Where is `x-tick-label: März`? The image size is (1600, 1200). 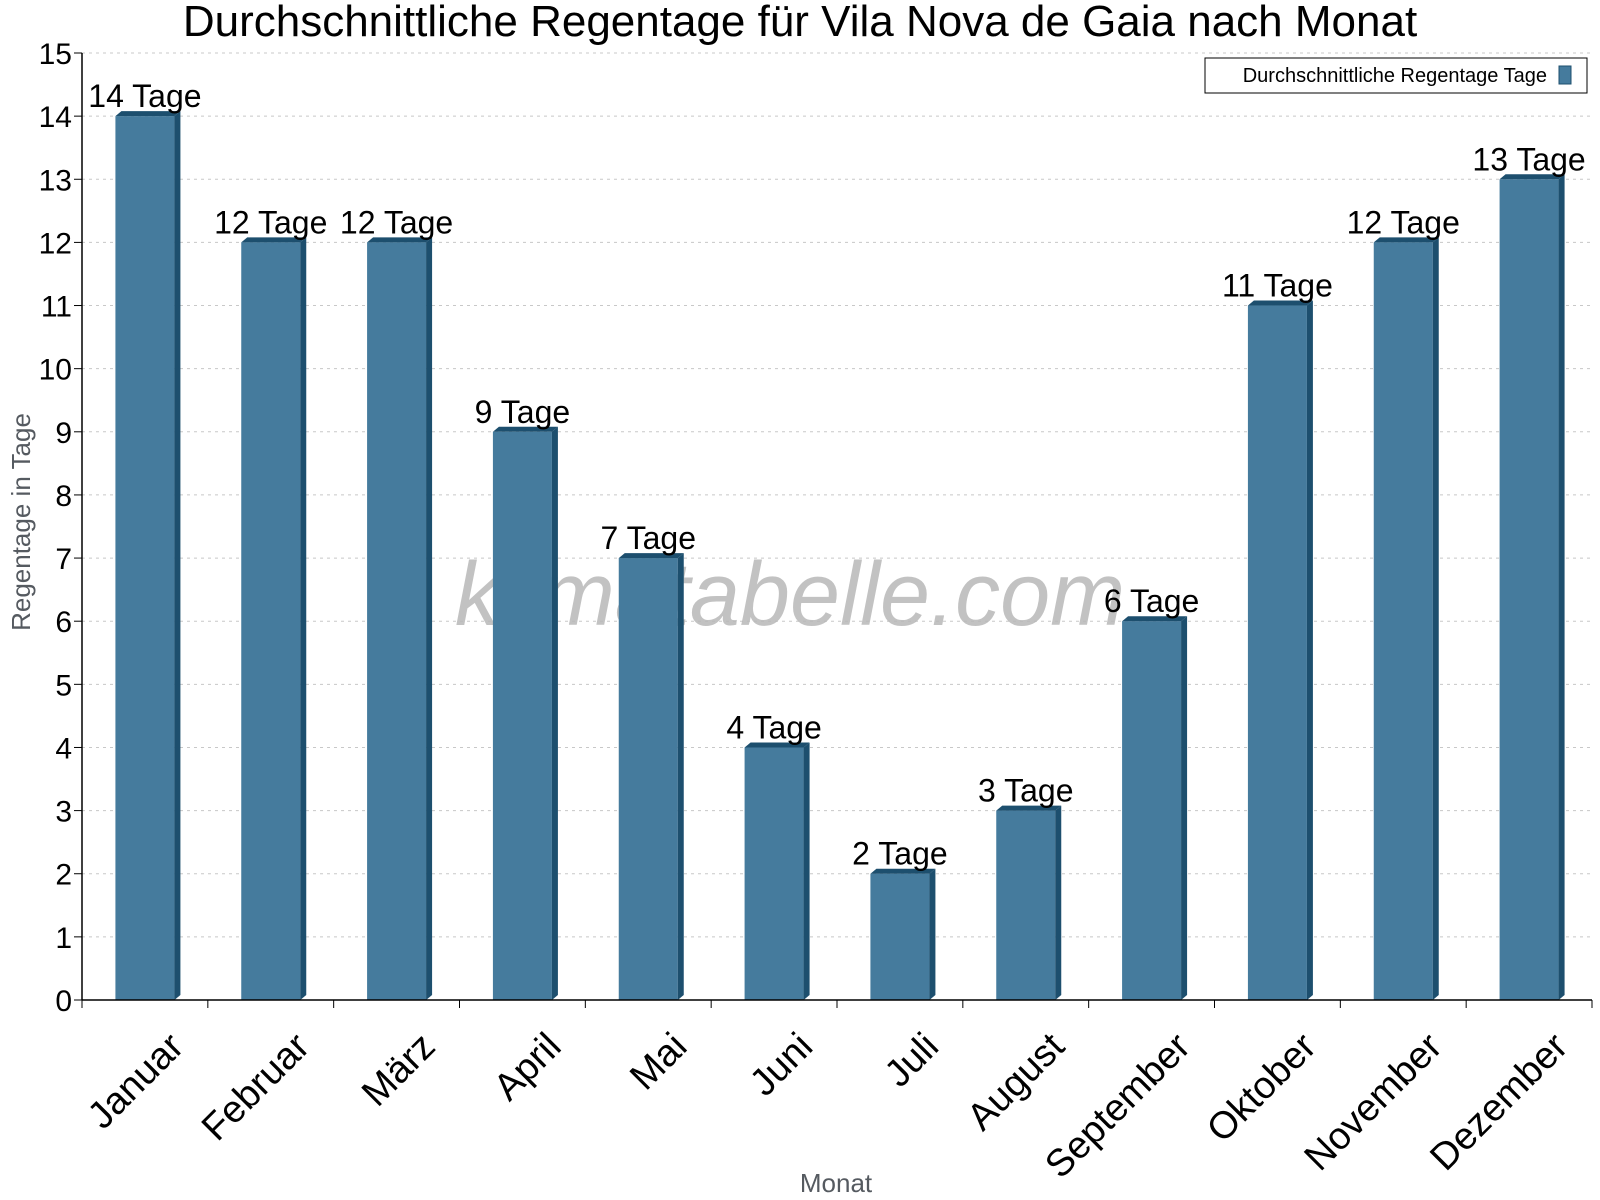 x-tick-label: März is located at coordinates (398, 1069).